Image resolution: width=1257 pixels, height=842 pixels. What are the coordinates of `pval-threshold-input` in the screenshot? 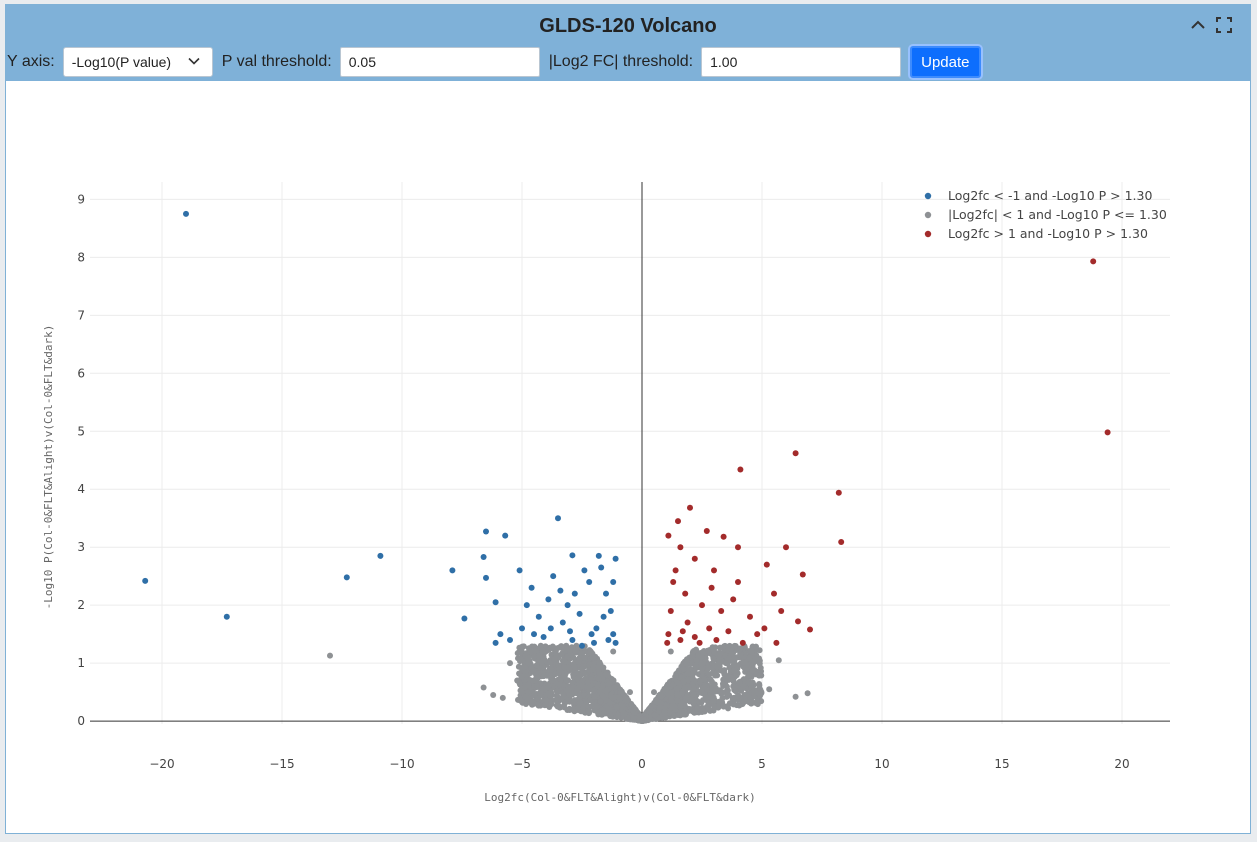 It's located at (439, 62).